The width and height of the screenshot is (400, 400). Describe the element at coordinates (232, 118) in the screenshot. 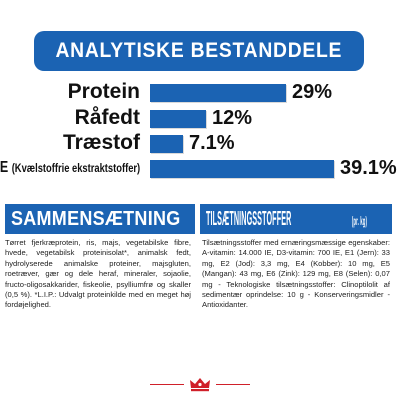

I see `analysis-value: 12%` at that location.